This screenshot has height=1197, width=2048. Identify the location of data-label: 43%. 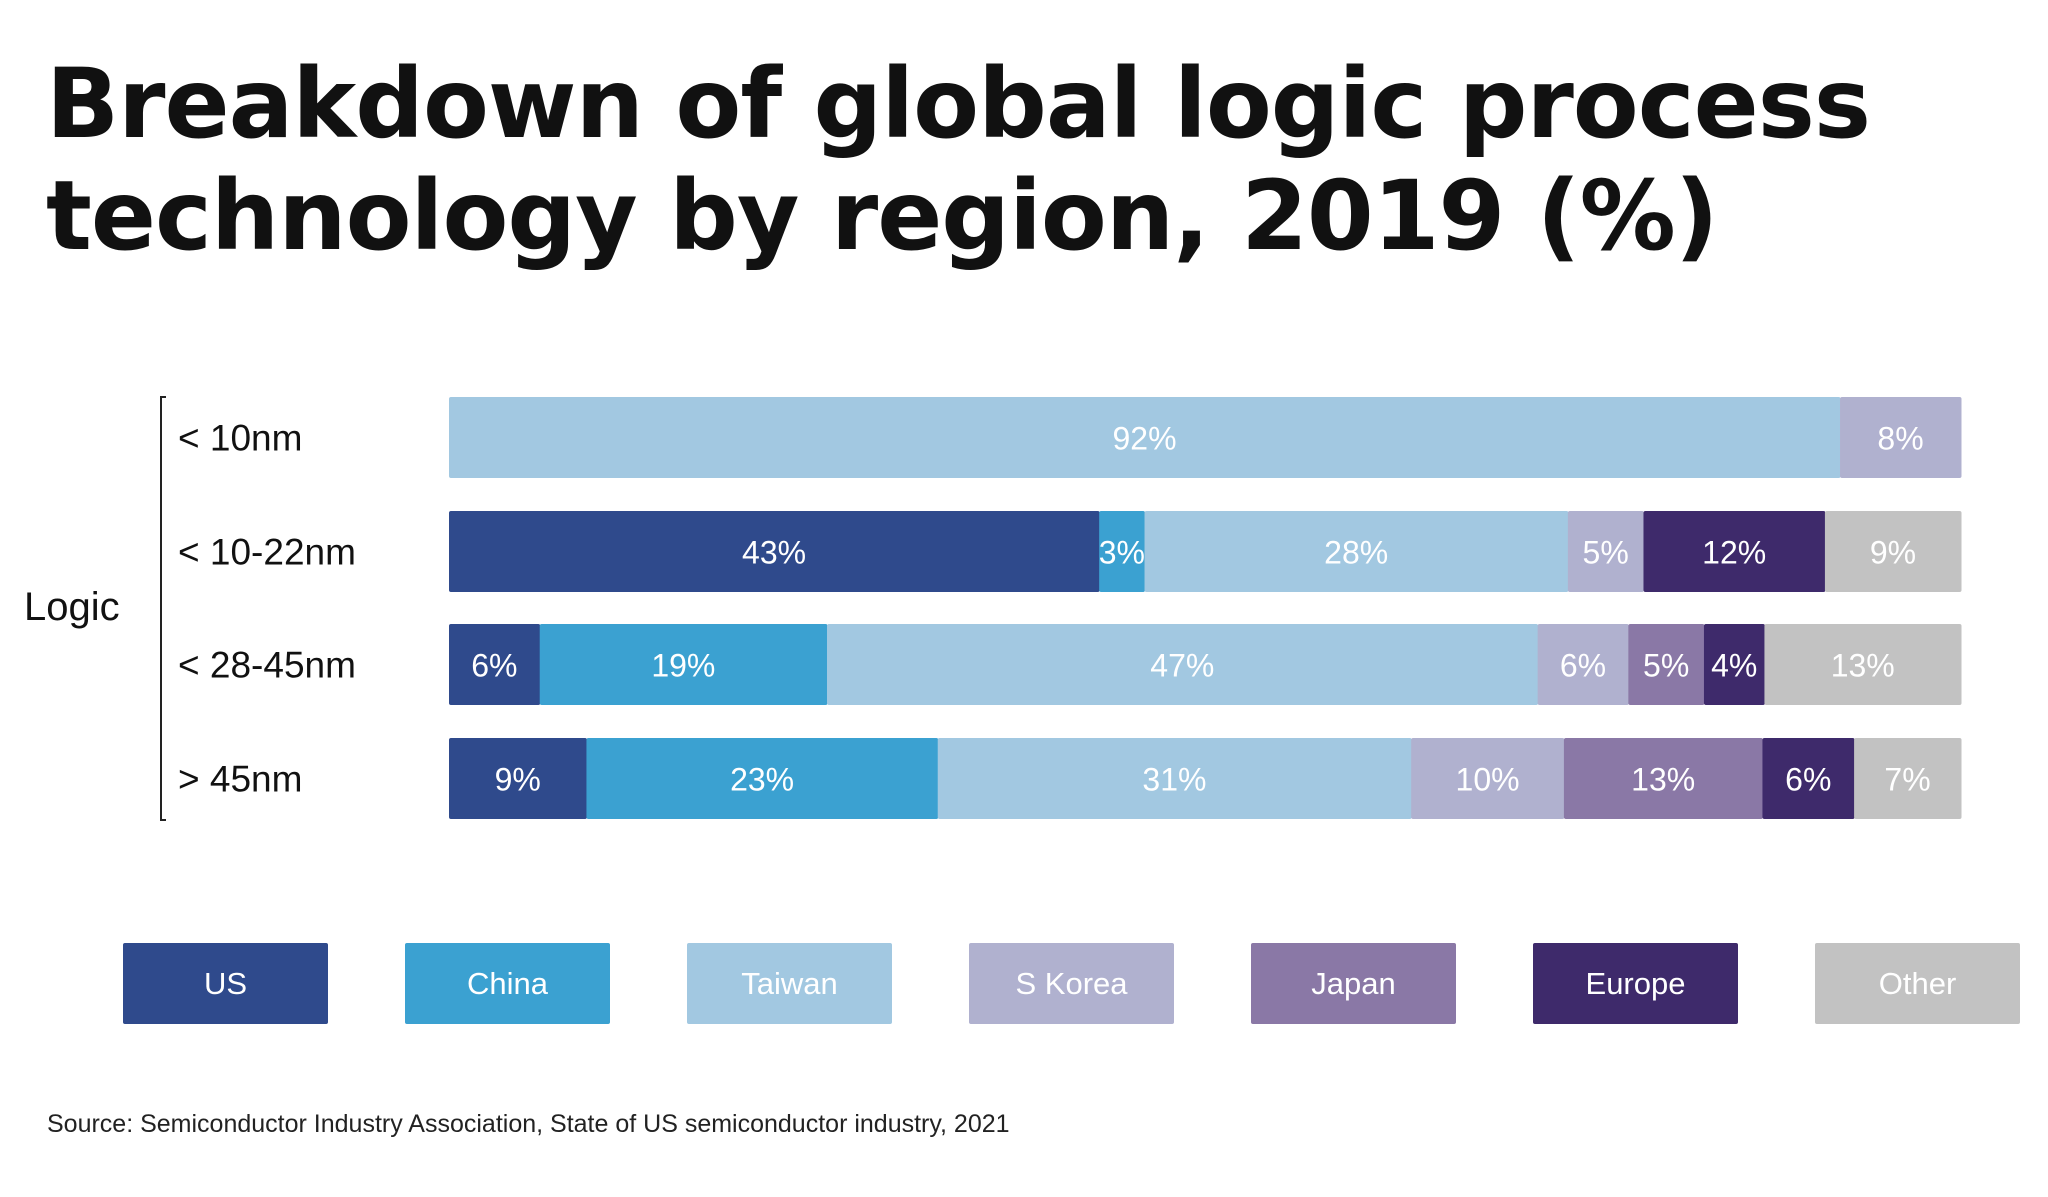
(774, 553).